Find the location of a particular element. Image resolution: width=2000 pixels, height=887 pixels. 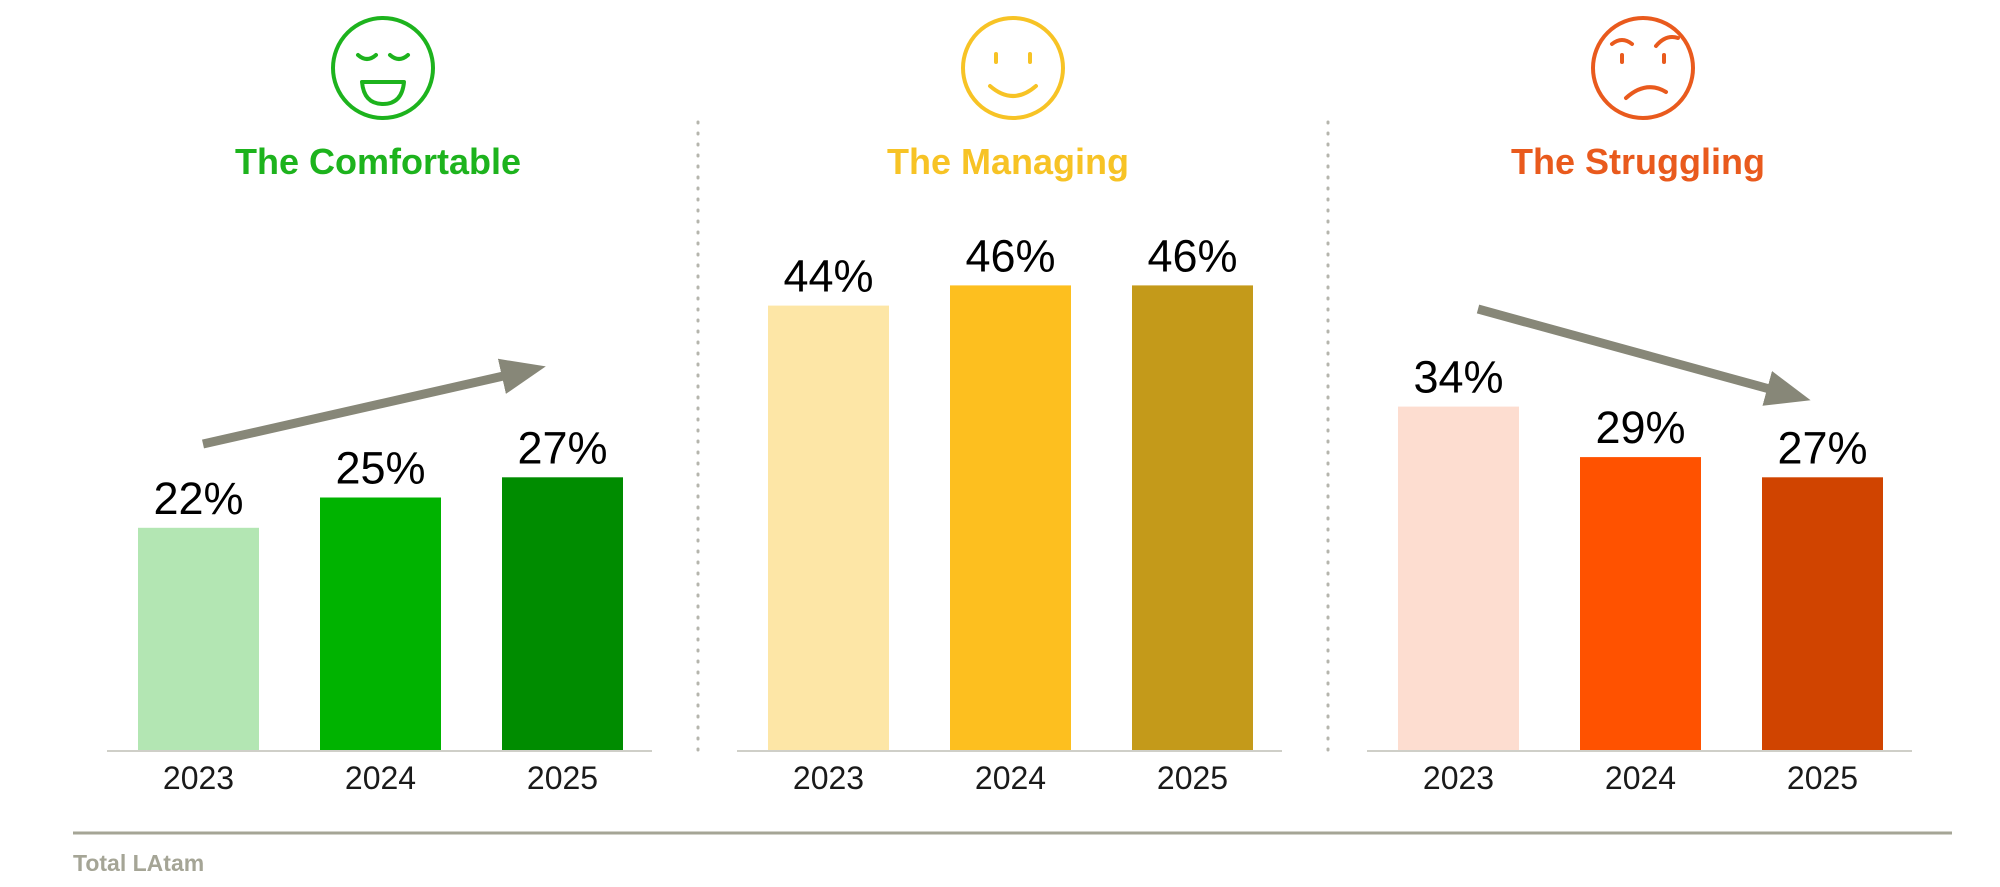

value-label-managing-2025: 46% is located at coordinates (1192, 255).